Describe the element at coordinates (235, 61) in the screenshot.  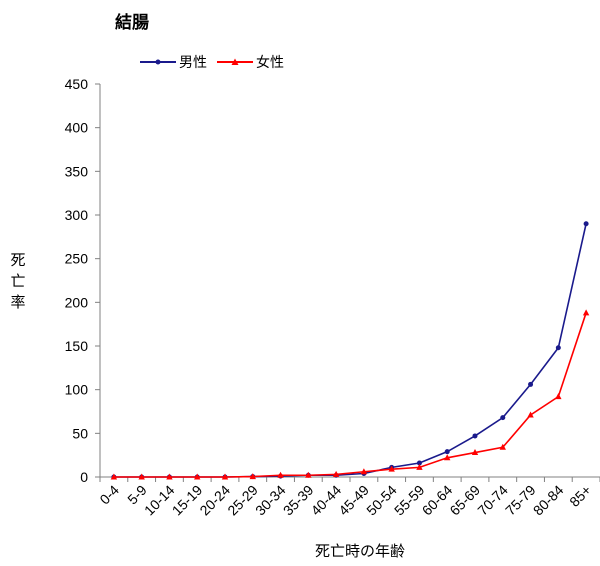
I see `legend-line-female-icon` at that location.